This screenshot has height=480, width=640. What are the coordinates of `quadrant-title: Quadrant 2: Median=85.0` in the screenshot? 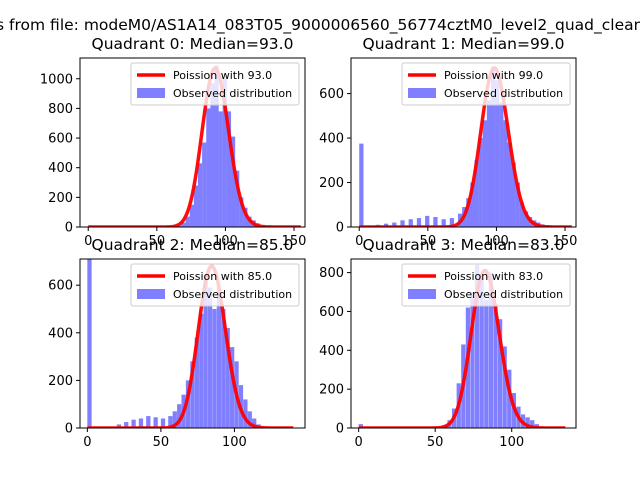 It's located at (193, 245).